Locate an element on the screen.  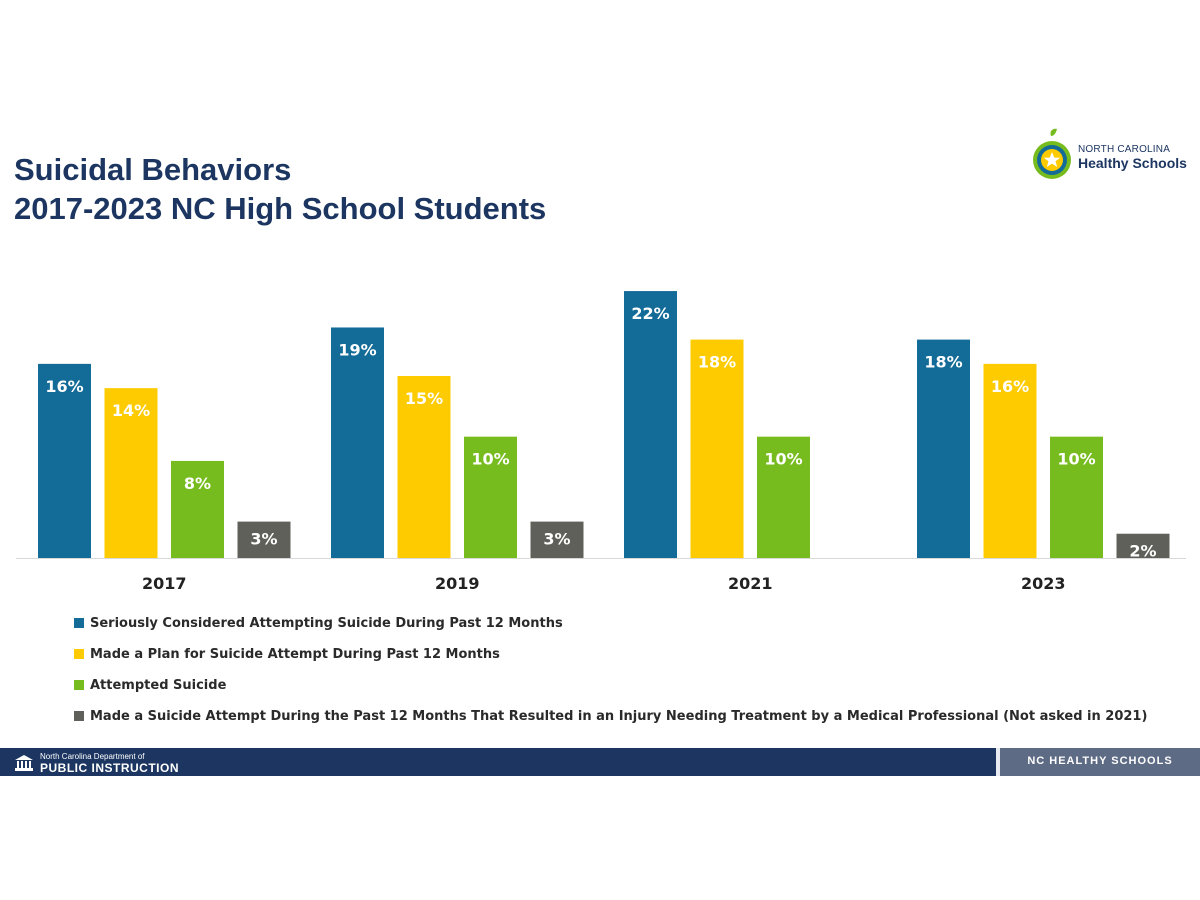
footer-public-instruction: PUBLIC INSTRUCTION is located at coordinates (109, 768).